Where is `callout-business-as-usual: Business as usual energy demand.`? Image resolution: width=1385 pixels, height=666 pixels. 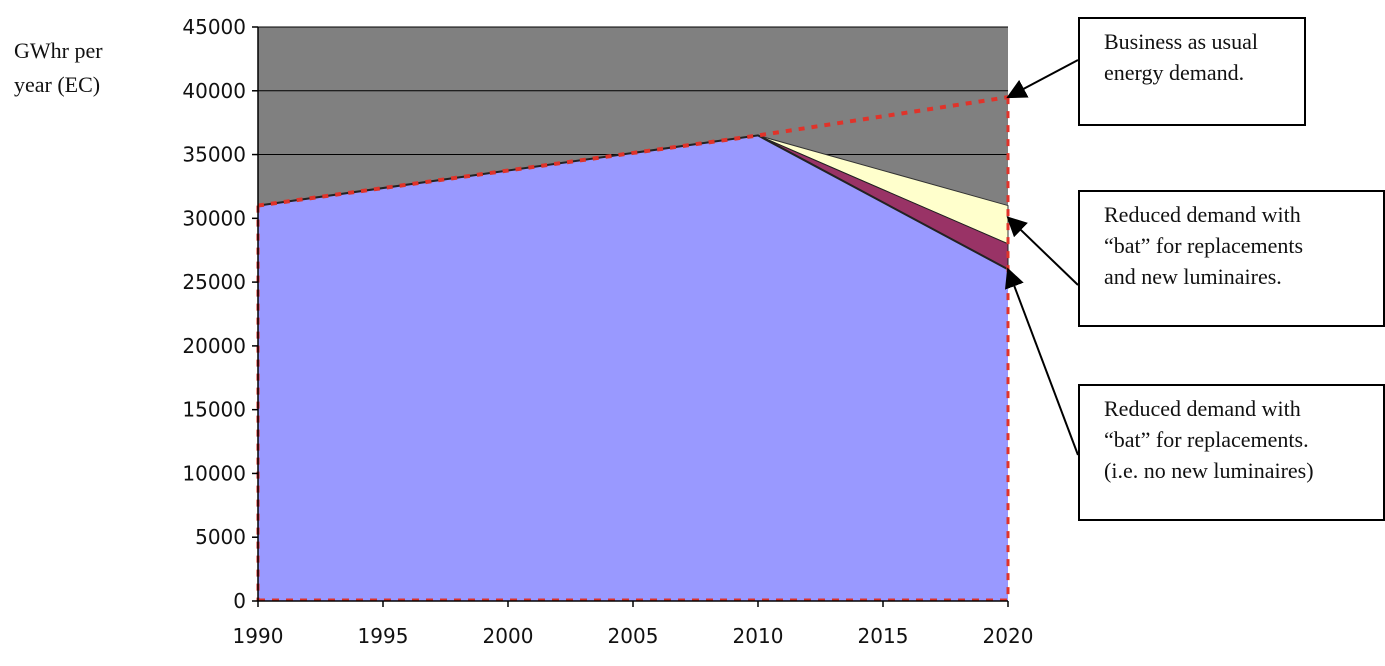
callout-business-as-usual: Business as usual energy demand. is located at coordinates (1192, 71).